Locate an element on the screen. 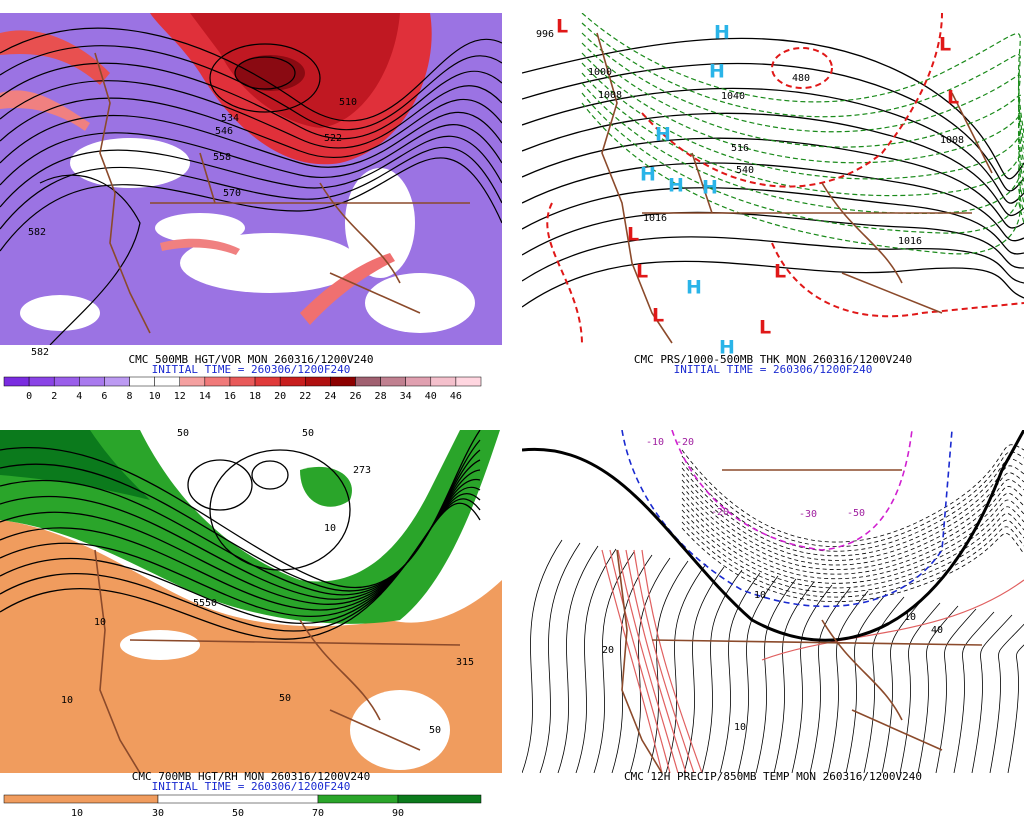 The height and width of the screenshot is (819, 1024). contour-label: 540 is located at coordinates (745, 170).